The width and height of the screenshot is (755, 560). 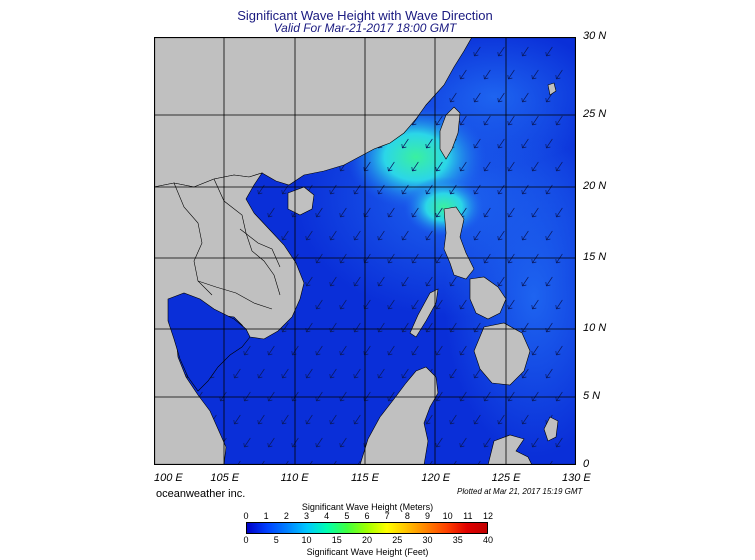 What do you see at coordinates (365, 28) in the screenshot?
I see `chart-subtitle: Valid For Mar-21-2017 18:00 GMT` at bounding box center [365, 28].